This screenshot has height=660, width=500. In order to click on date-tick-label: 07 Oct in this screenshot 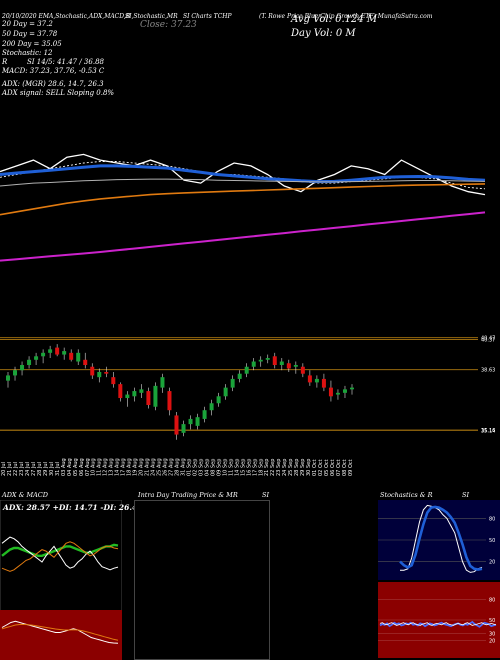, I will do `click(339, 467)`.